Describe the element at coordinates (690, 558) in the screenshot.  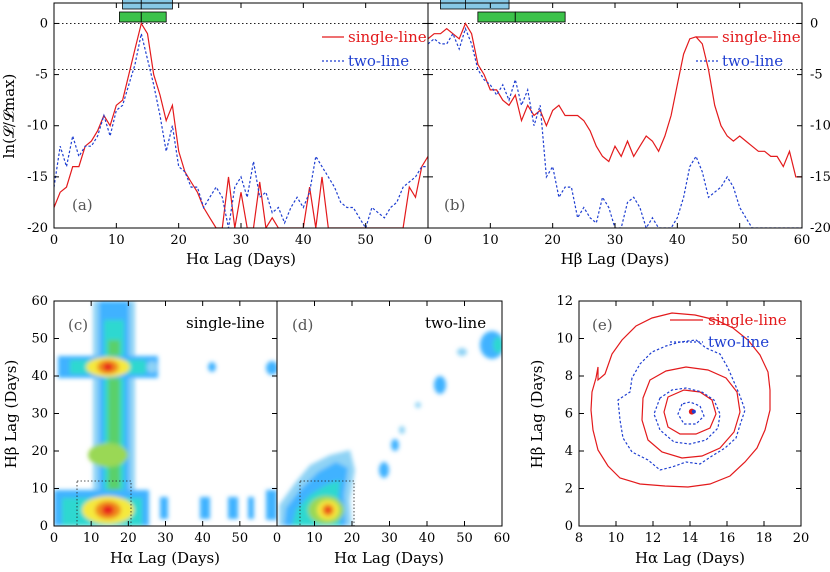
I see `panel-e-xlabel: Hα Lag (Days)` at that location.